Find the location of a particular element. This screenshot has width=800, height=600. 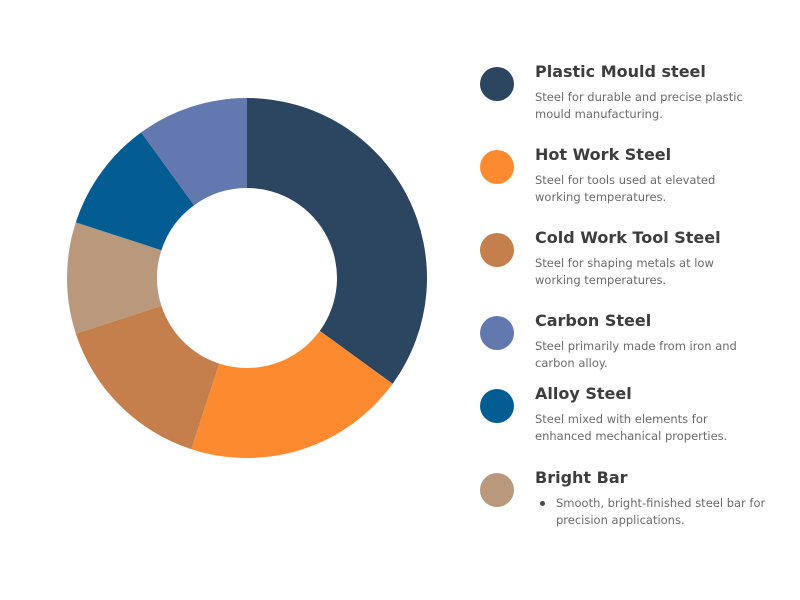

legend-swatch-carbon-steel is located at coordinates (497, 333).